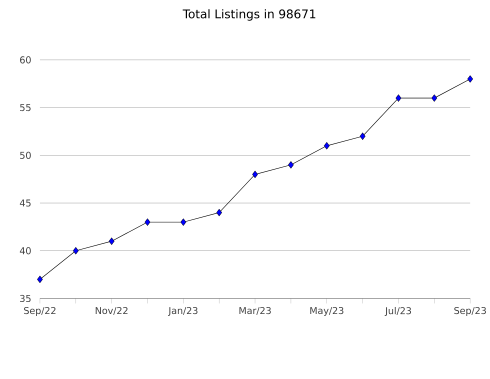 The width and height of the screenshot is (490, 379). What do you see at coordinates (183, 311) in the screenshot?
I see `x-tick-label: Jan/23` at bounding box center [183, 311].